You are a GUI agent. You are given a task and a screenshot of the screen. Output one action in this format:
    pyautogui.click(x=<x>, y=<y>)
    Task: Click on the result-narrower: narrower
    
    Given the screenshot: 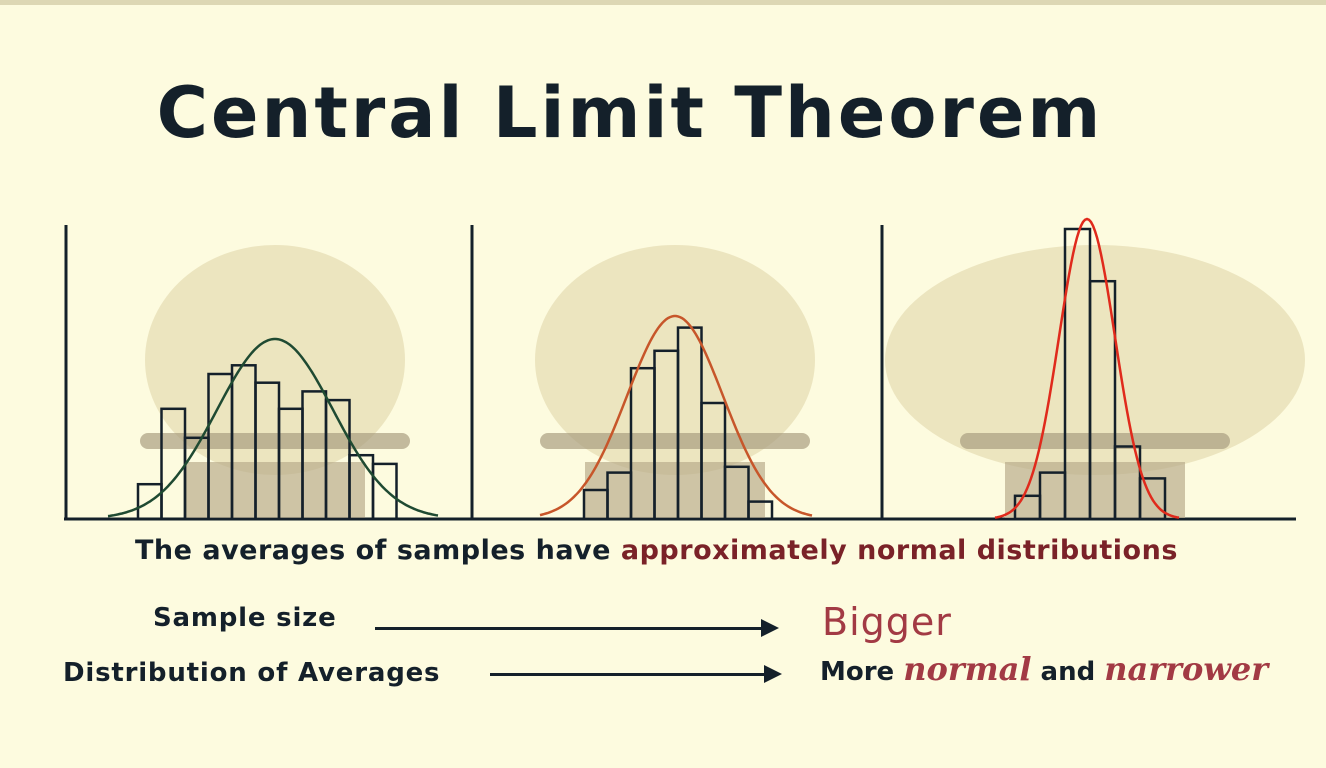 What is the action you would take?
    pyautogui.click(x=1186, y=669)
    